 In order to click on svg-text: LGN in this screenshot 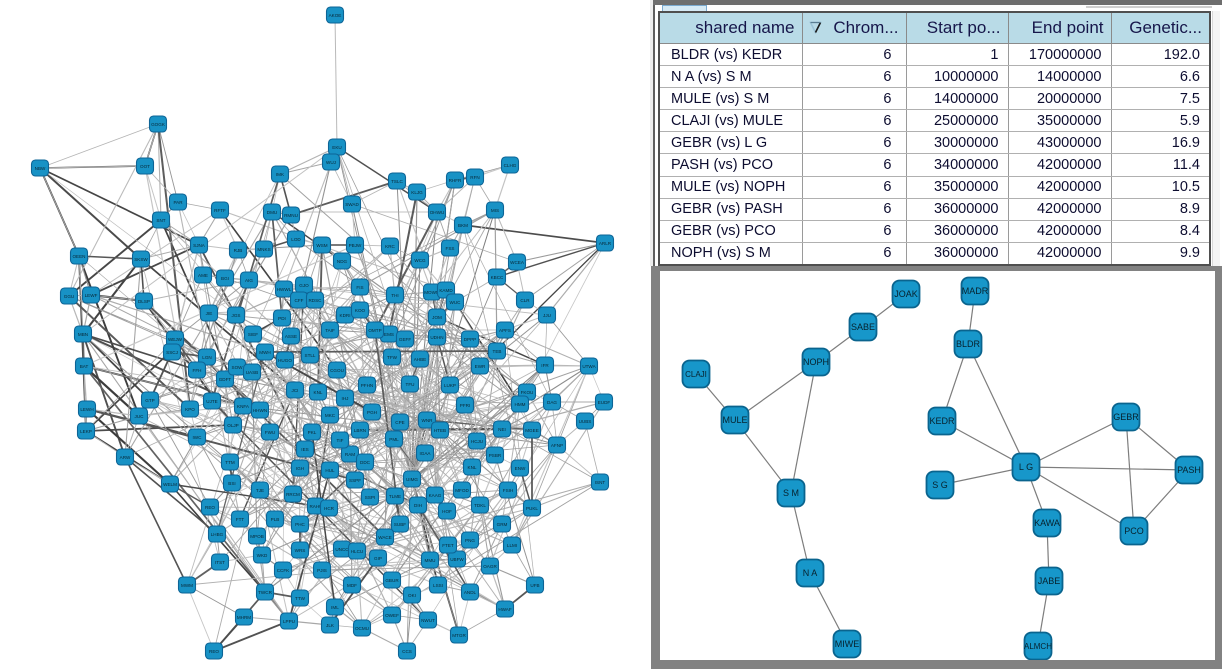, I will do `click(206, 357)`.